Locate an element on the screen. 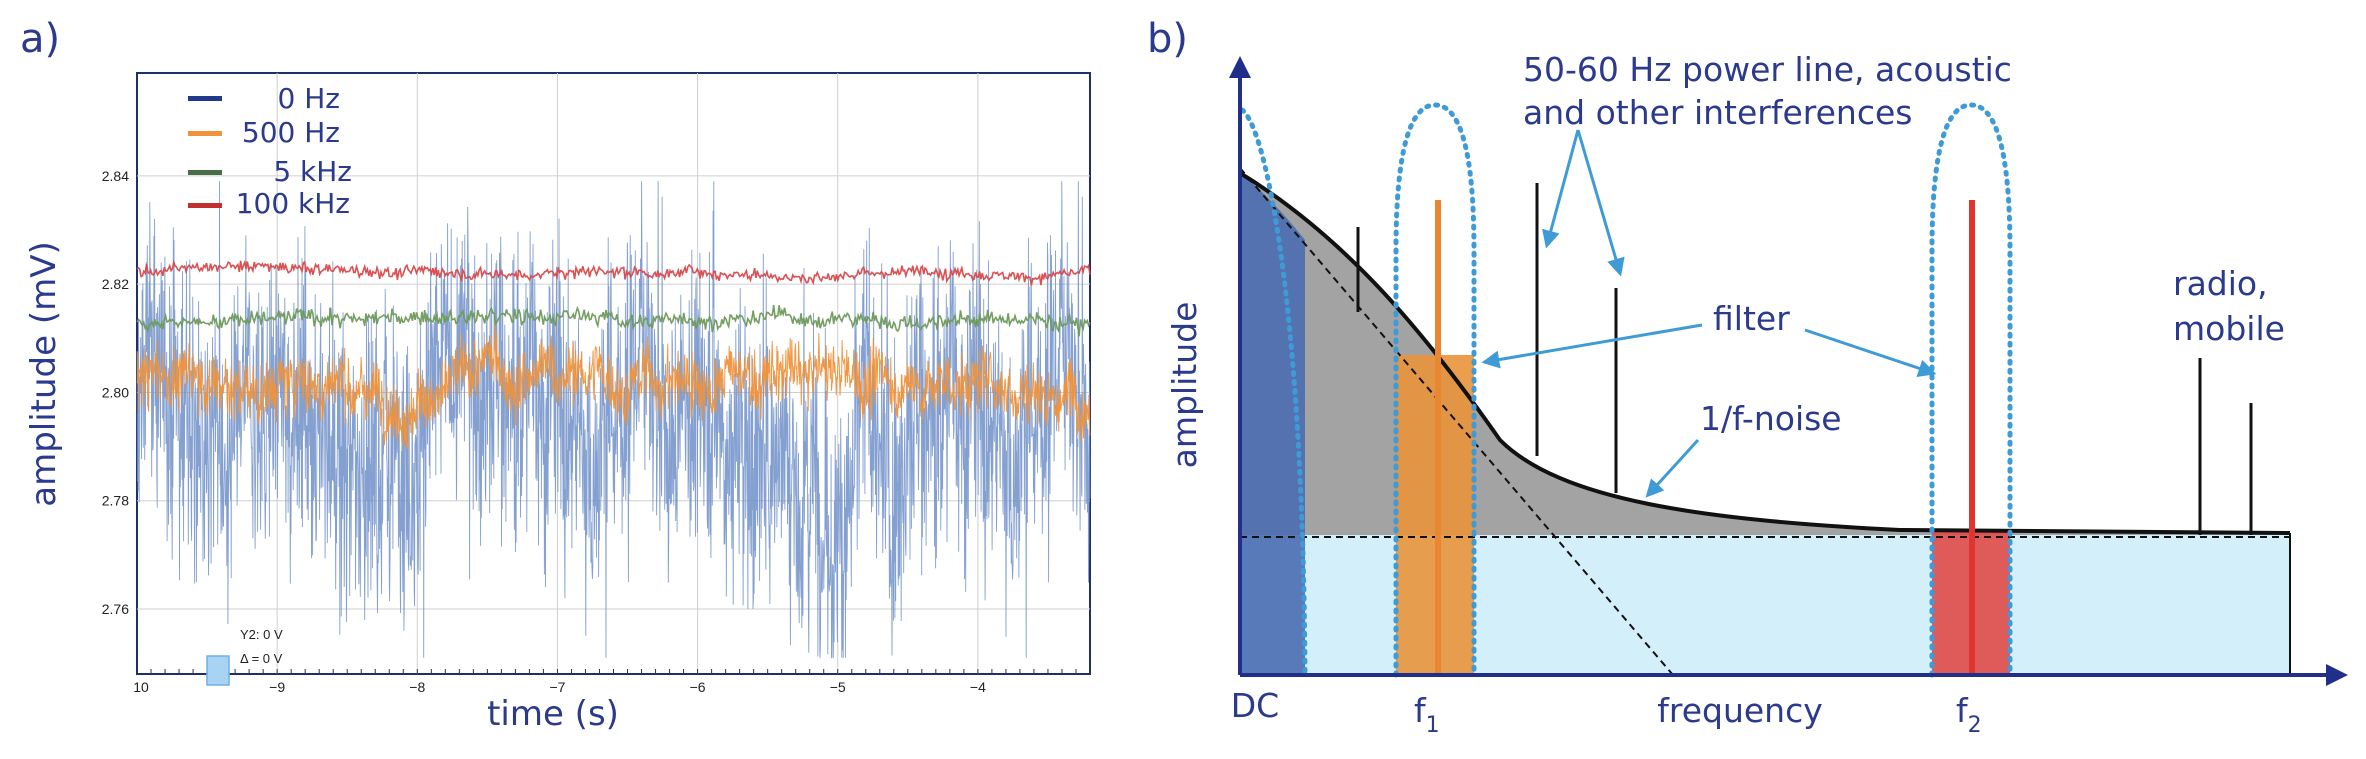  x-ticks-a: 10 −9 −8 −7 −6 −5 −4 is located at coordinates (612, 682).